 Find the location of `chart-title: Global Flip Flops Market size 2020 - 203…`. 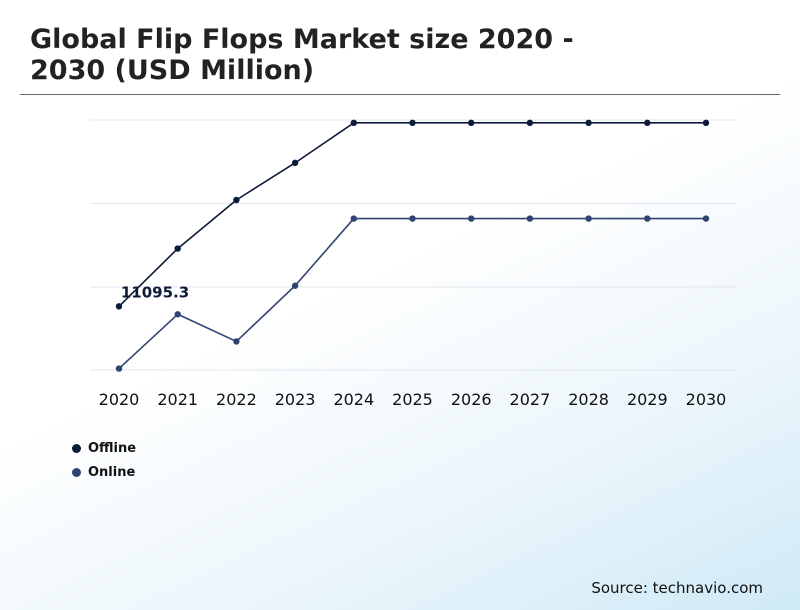

chart-title: Global Flip Flops Market size 2020 - 203… is located at coordinates (302, 55).